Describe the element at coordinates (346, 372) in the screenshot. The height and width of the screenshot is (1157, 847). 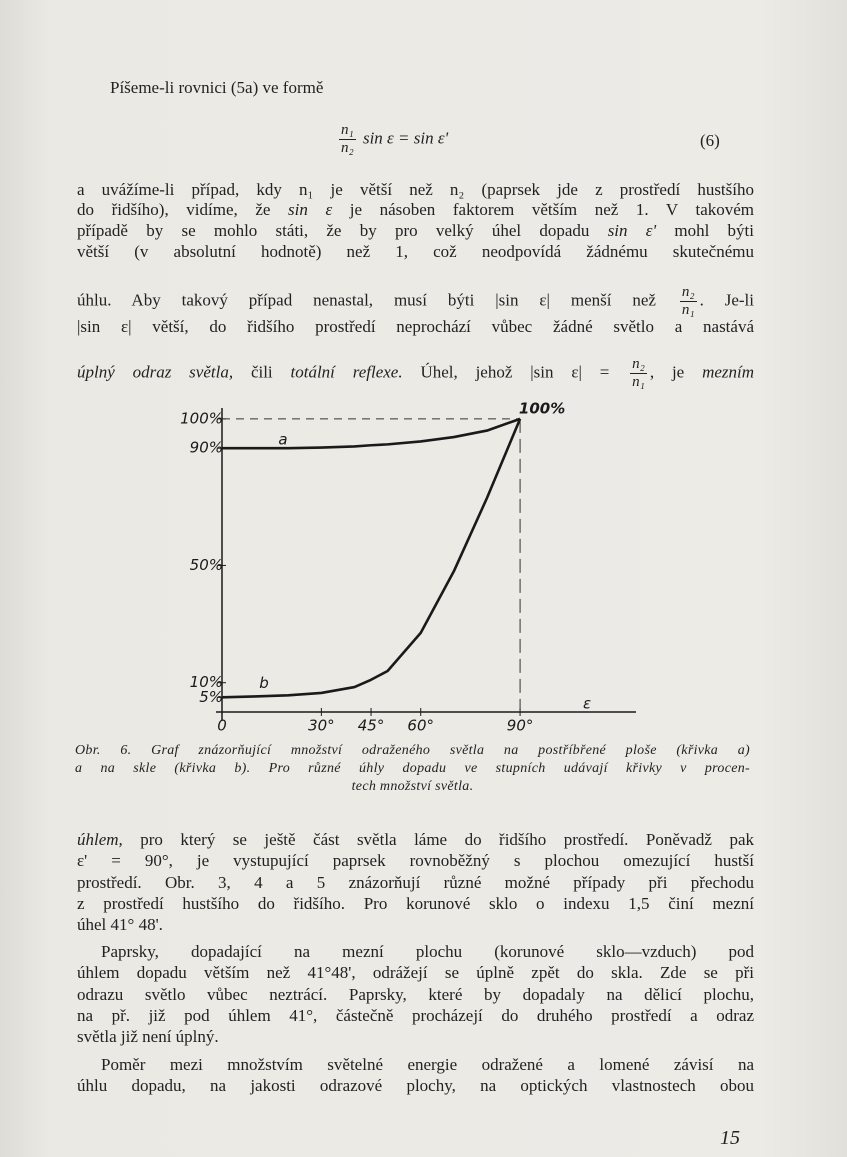
I see `text-segment: totální reflexe.` at that location.